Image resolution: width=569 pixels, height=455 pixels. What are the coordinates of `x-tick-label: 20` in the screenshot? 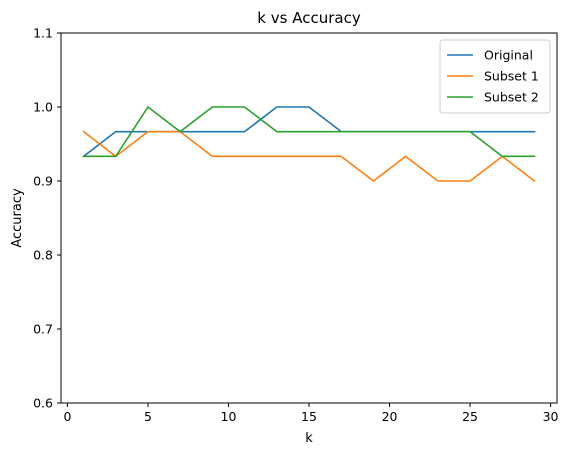 It's located at (390, 416).